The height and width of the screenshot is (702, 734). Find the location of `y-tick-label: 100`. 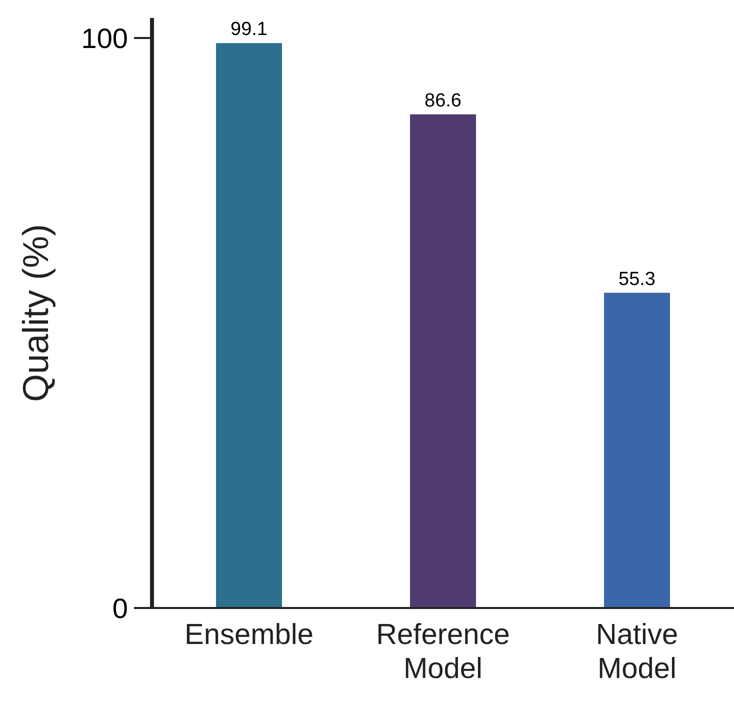

y-tick-label: 100 is located at coordinates (104, 38).